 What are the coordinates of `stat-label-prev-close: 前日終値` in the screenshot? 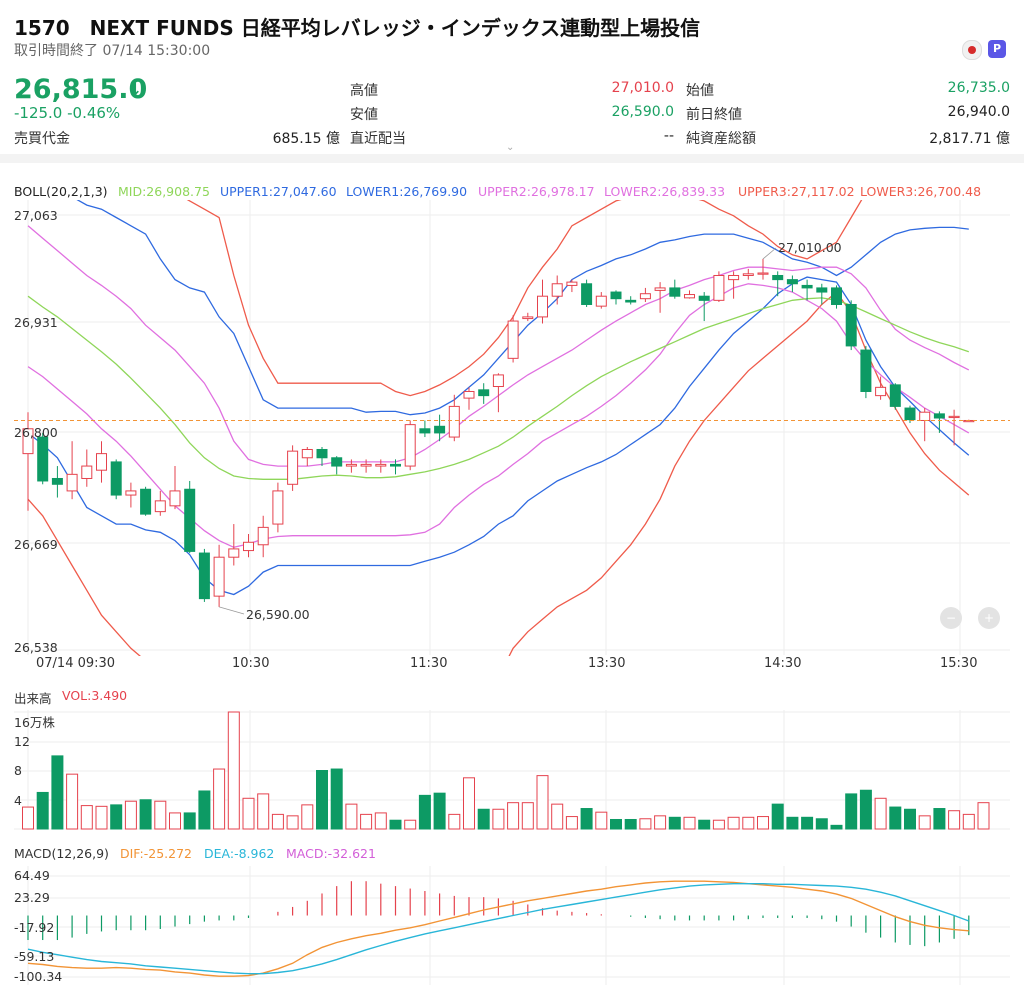 It's located at (714, 115).